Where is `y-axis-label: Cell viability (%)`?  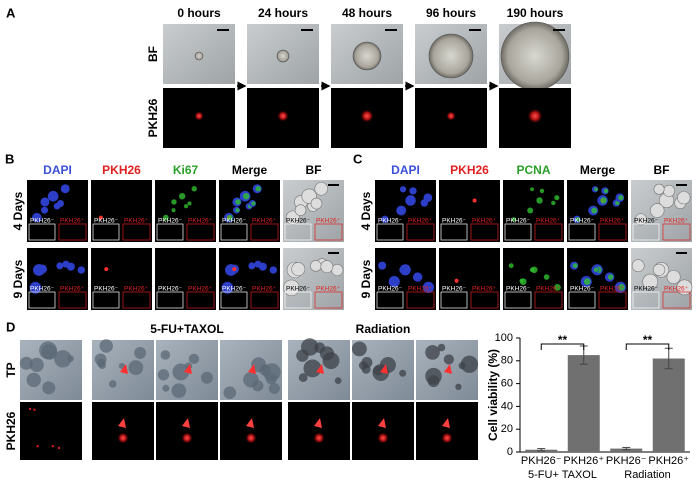 y-axis-label: Cell viability (%) is located at coordinates (493, 395).